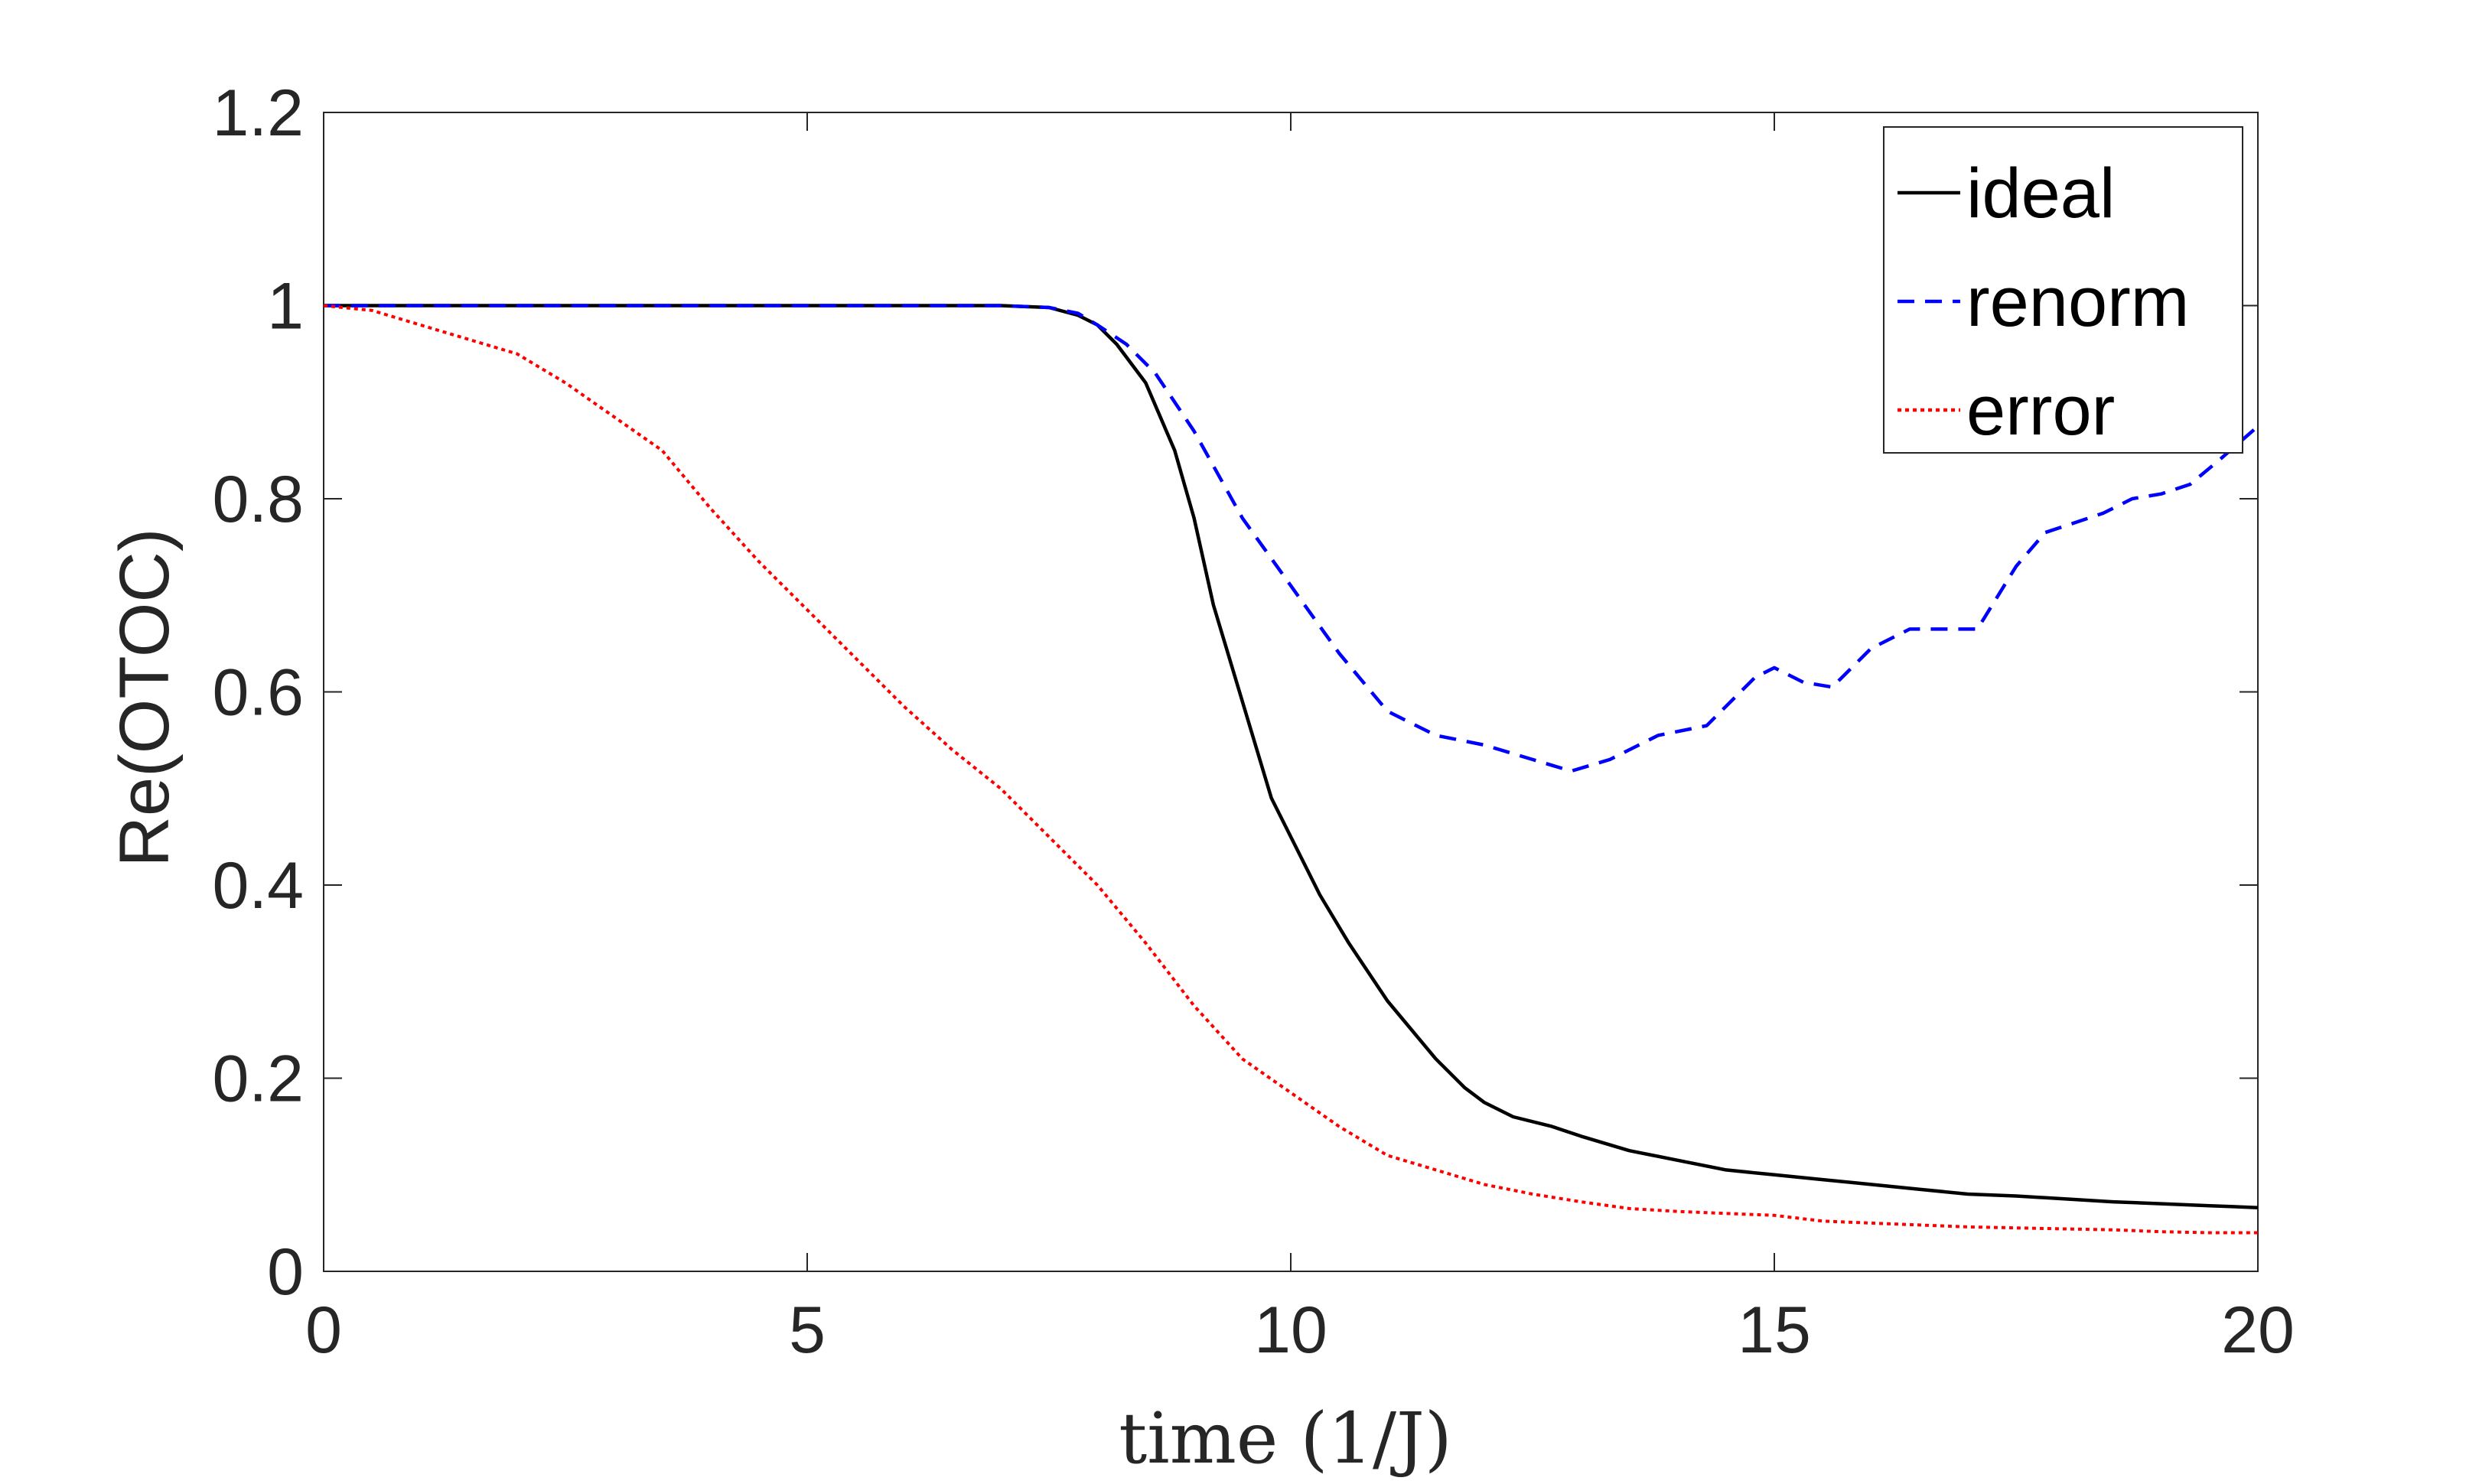  What do you see at coordinates (323, 1330) in the screenshot?
I see `x-tick-label: 0` at bounding box center [323, 1330].